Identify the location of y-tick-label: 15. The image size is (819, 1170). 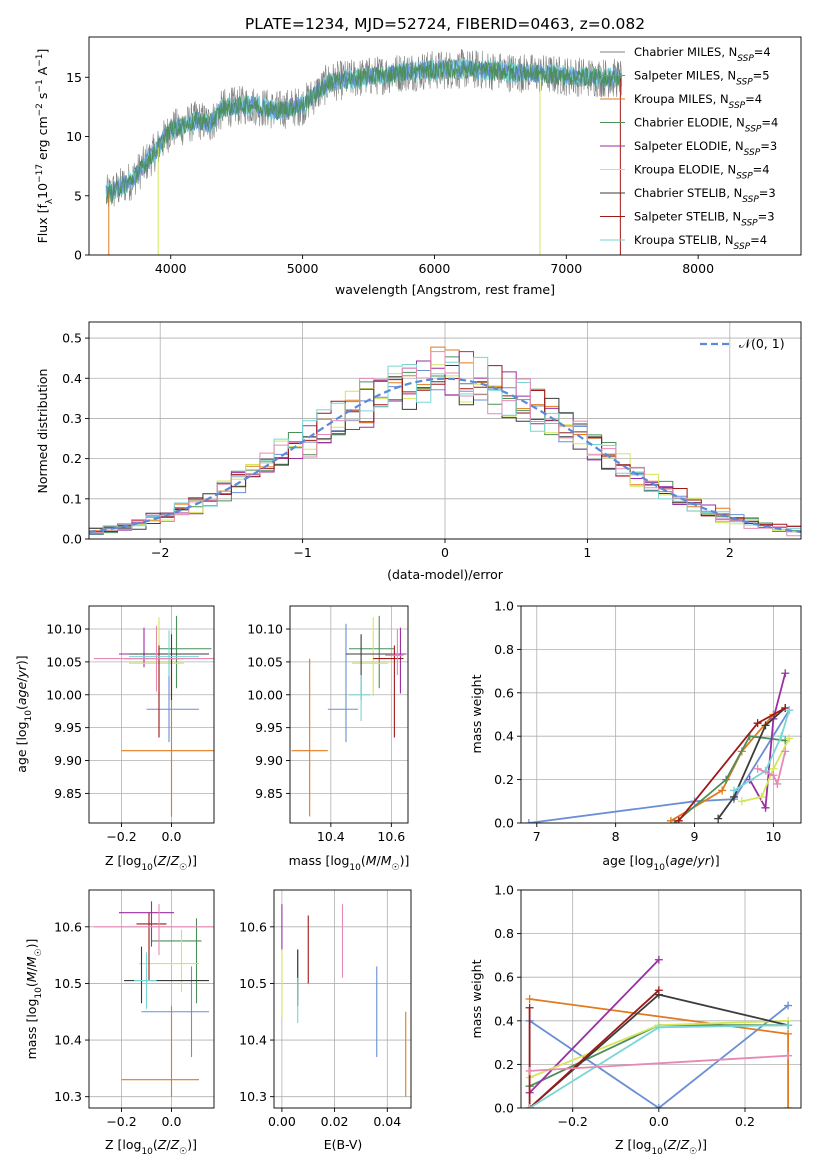
(74, 77).